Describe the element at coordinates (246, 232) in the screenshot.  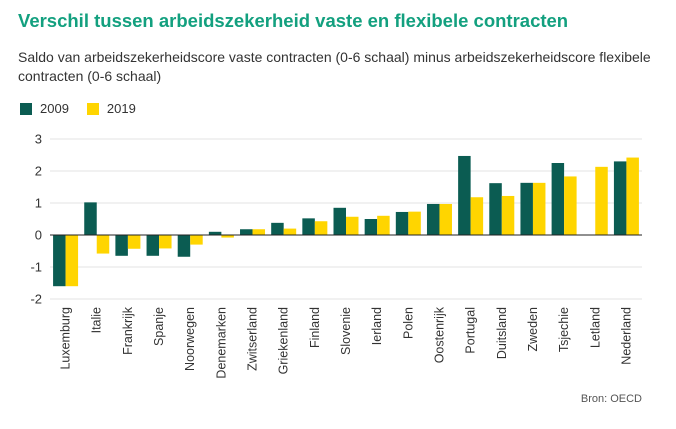
I see `bar-2009-zwitserland` at that location.